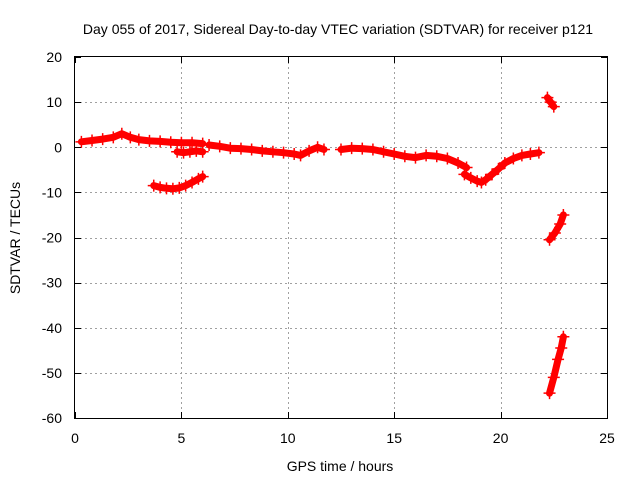  What do you see at coordinates (15, 238) in the screenshot?
I see `y-axis-label: SDTVAR / TECUs` at bounding box center [15, 238].